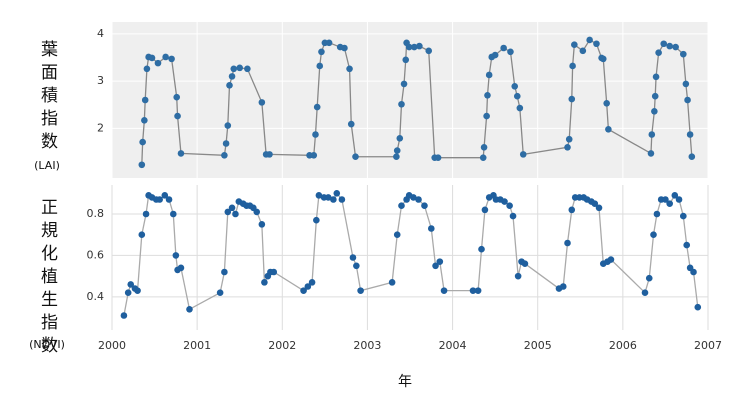  Describe the element at coordinates (623, 345) in the screenshot. I see `x-tick-label: 2006` at that location.